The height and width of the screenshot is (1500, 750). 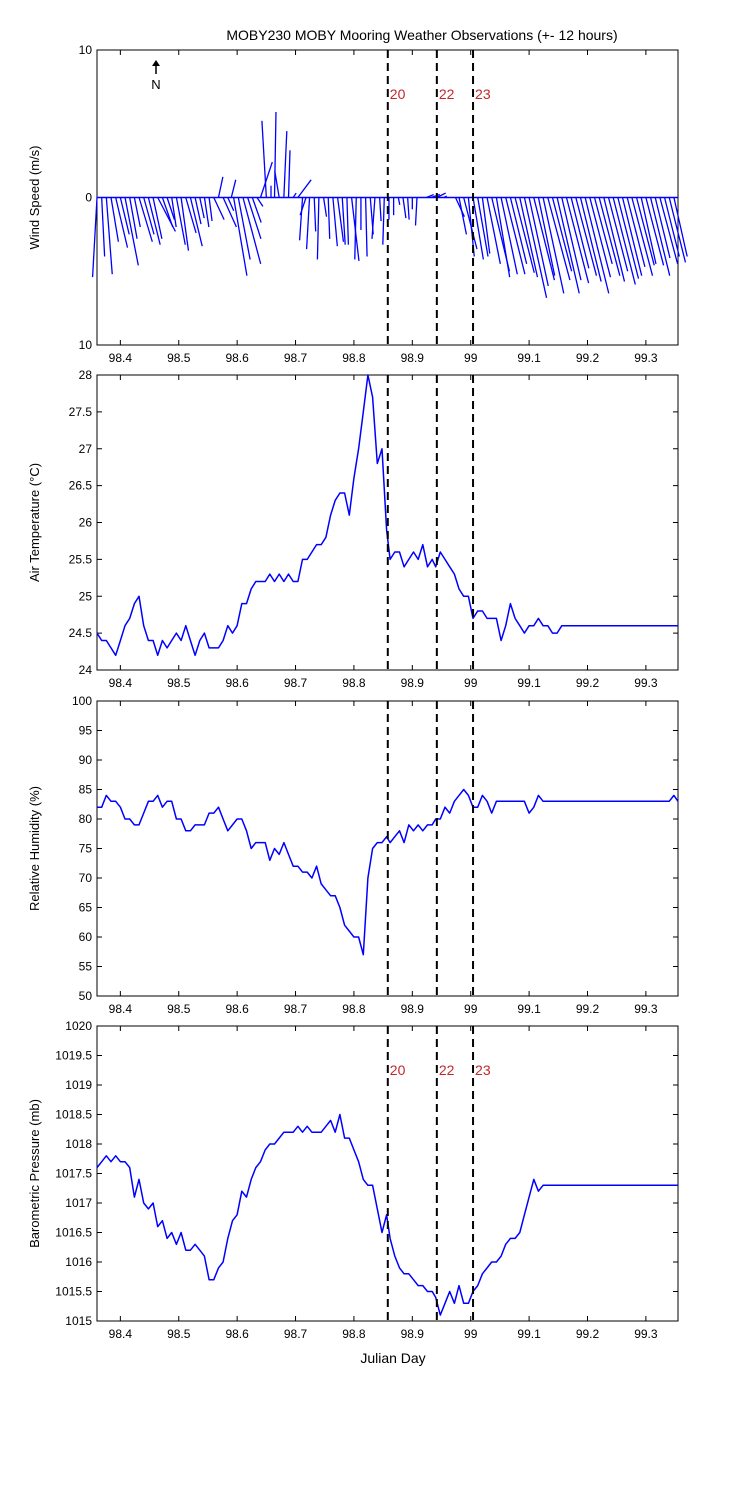 What do you see at coordinates (81, 633) in the screenshot?
I see `airtemp-y-tick-label: 24.5` at bounding box center [81, 633].